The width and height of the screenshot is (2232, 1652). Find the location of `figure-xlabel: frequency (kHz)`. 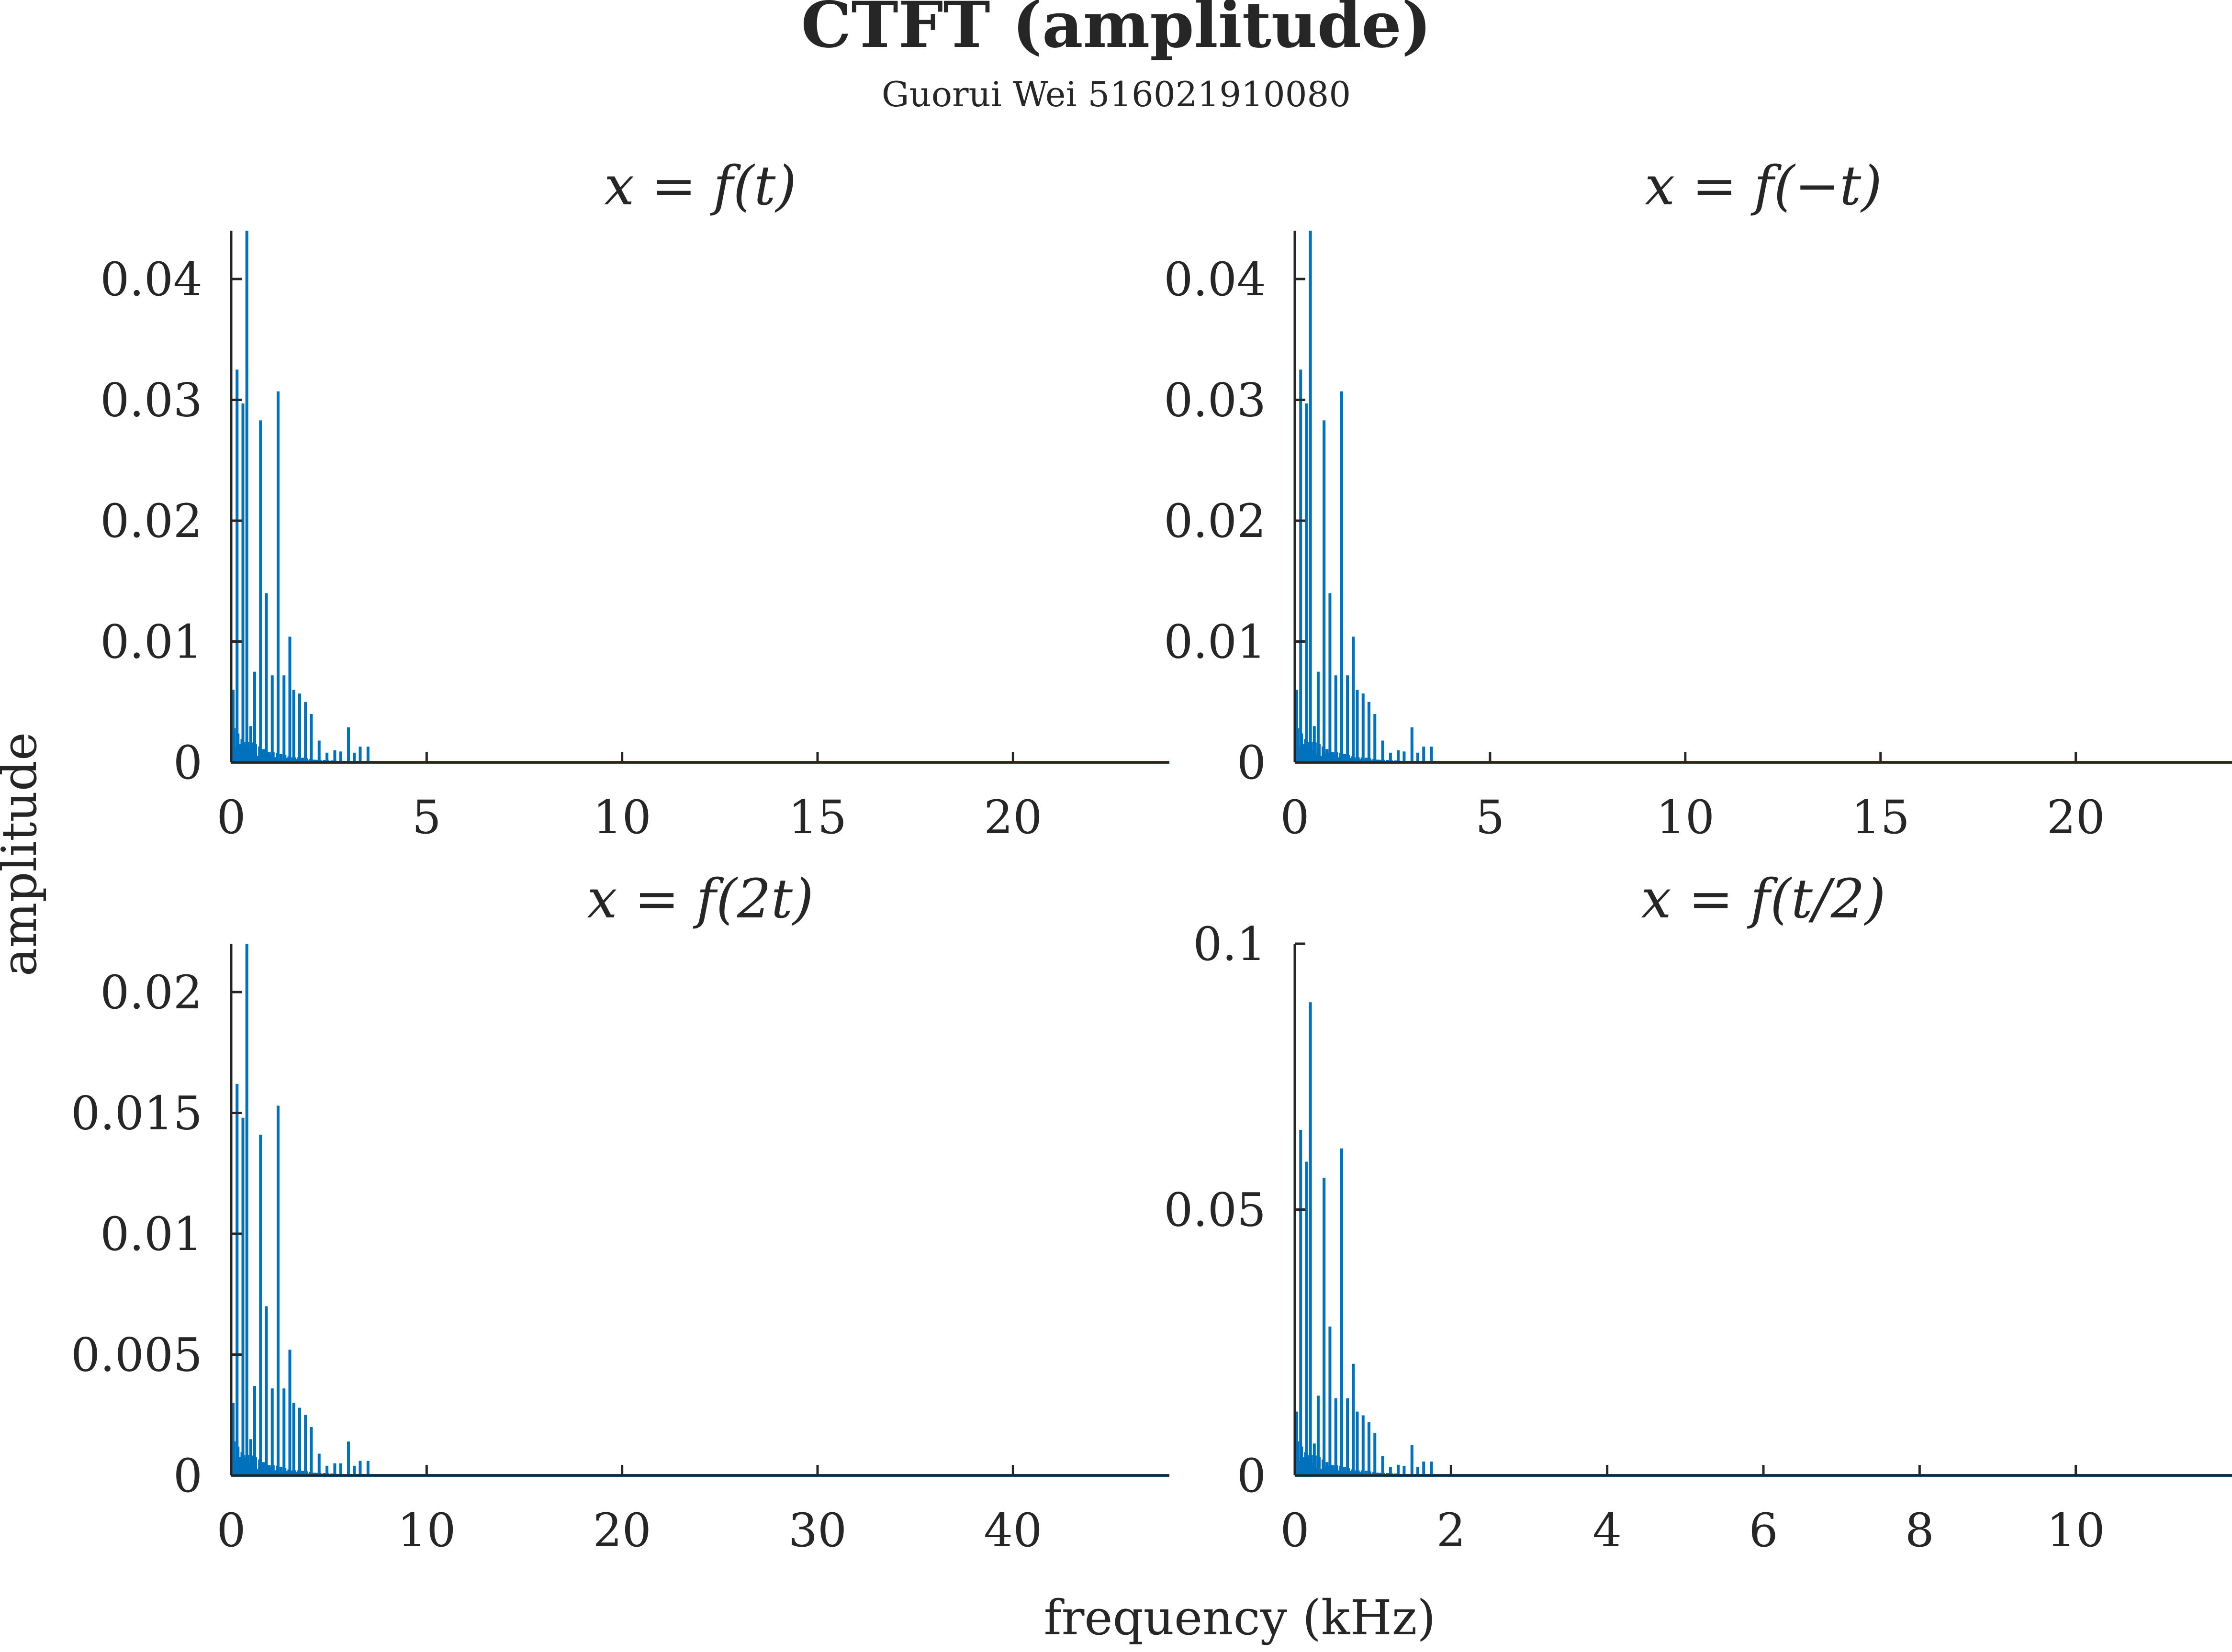

figure-xlabel: frequency (kHz) is located at coordinates (1240, 1618).